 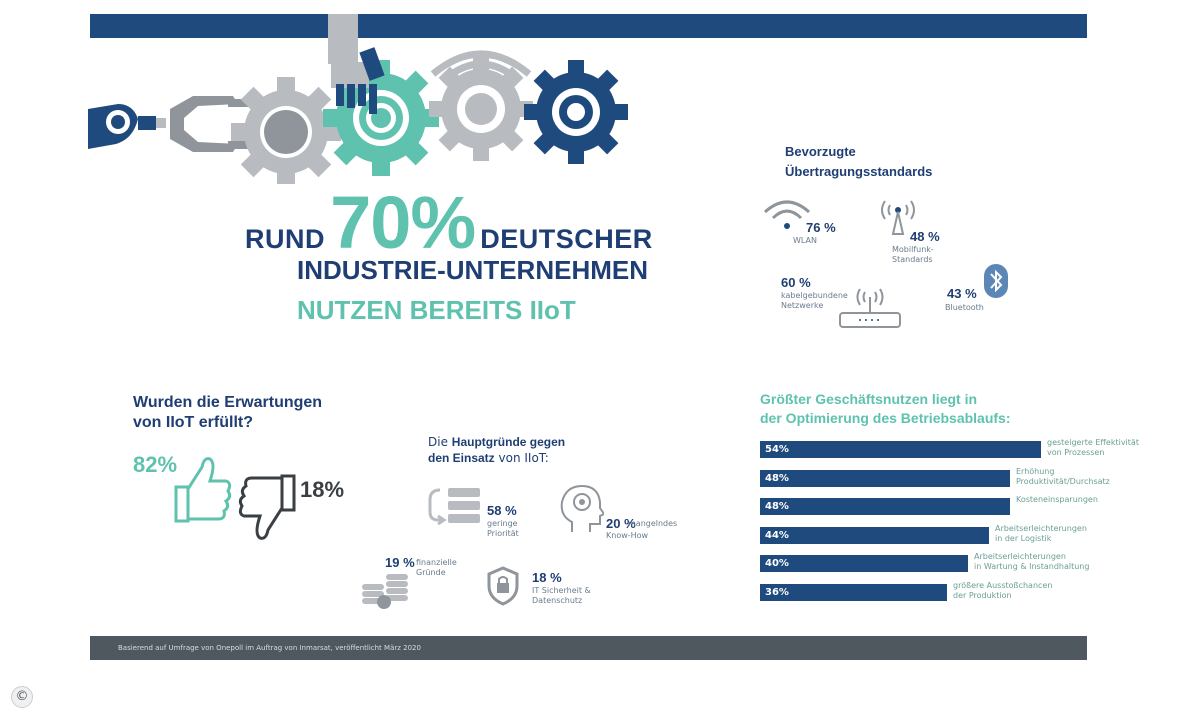 What do you see at coordinates (964, 307) in the screenshot?
I see `bluetooth-label: Bluetooth` at bounding box center [964, 307].